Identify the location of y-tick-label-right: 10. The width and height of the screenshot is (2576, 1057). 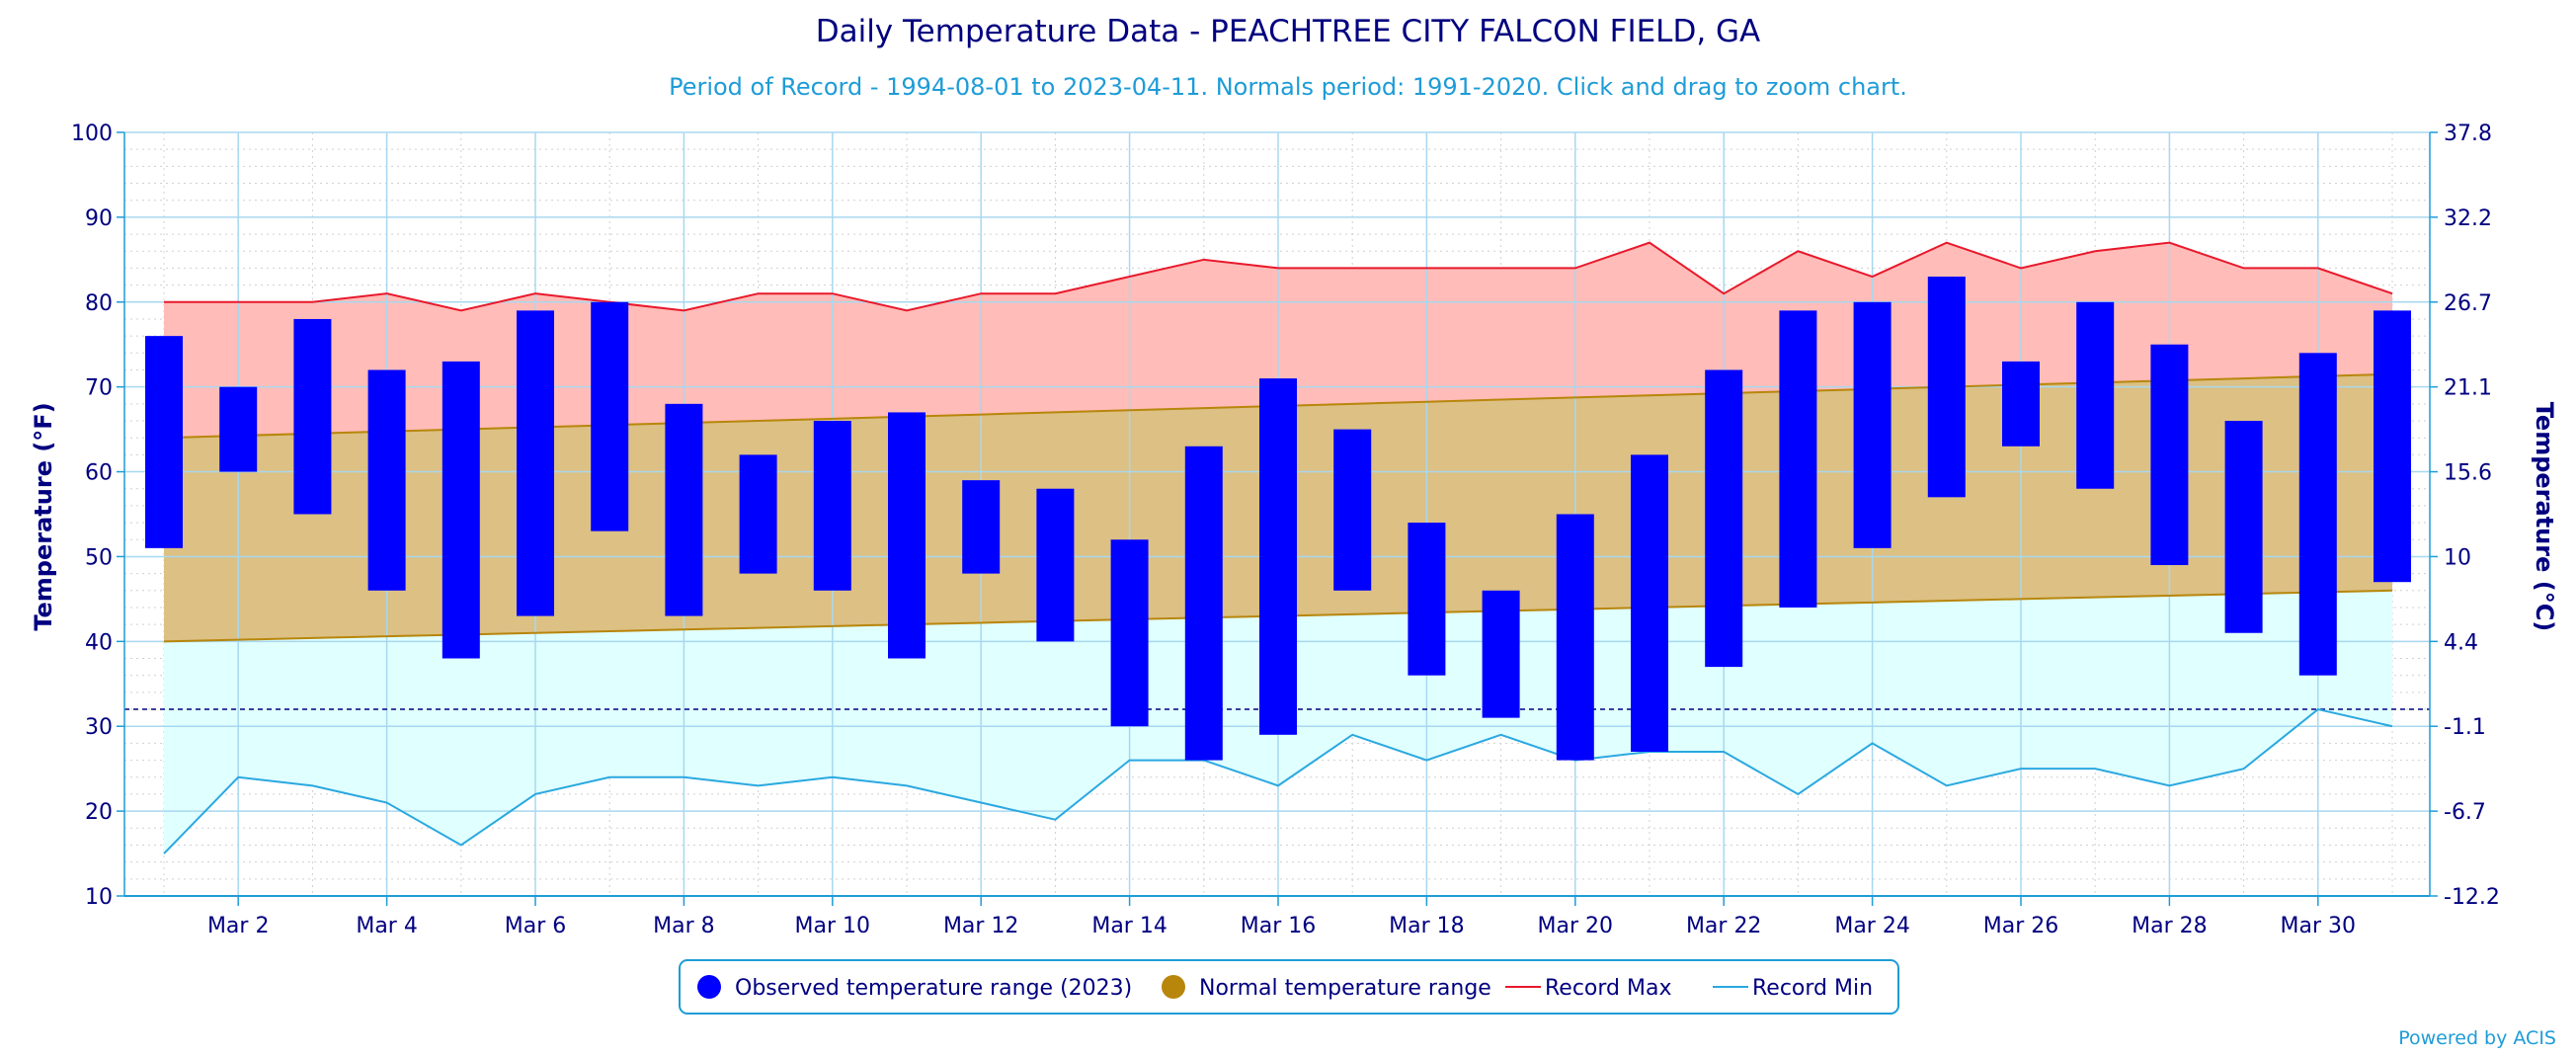
(2457, 557).